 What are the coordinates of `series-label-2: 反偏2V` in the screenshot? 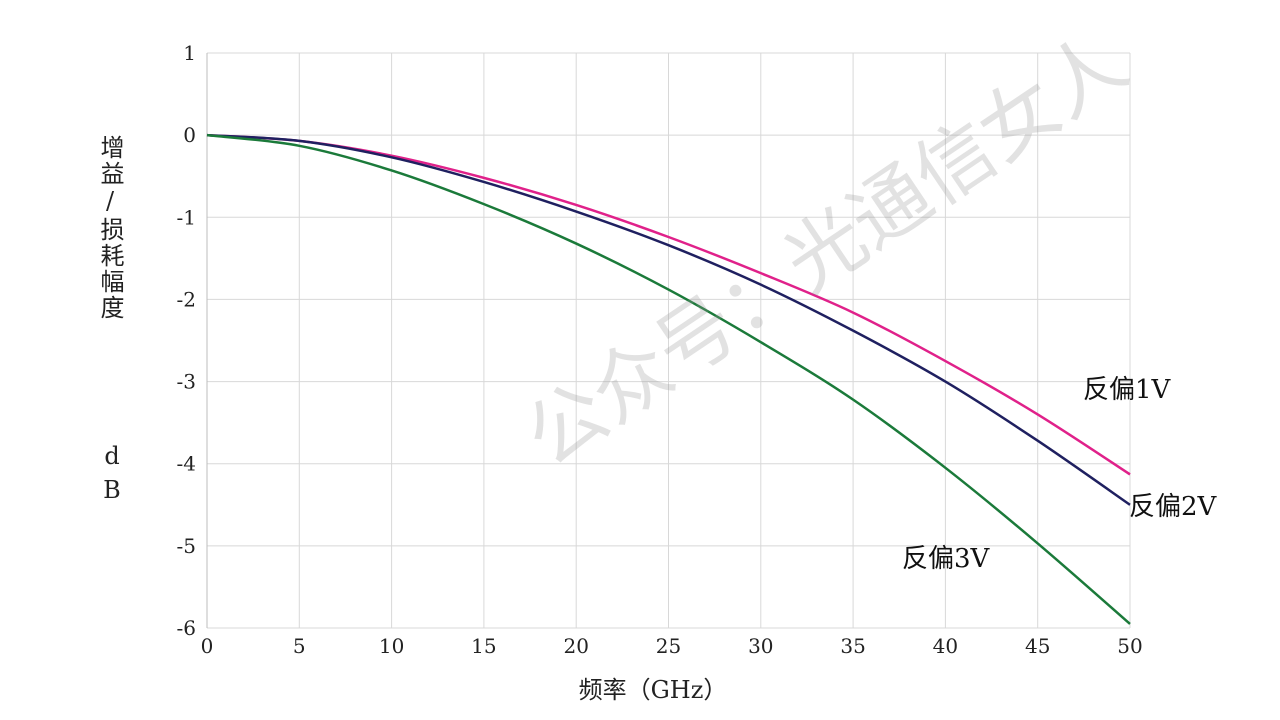 It's located at (1173, 507).